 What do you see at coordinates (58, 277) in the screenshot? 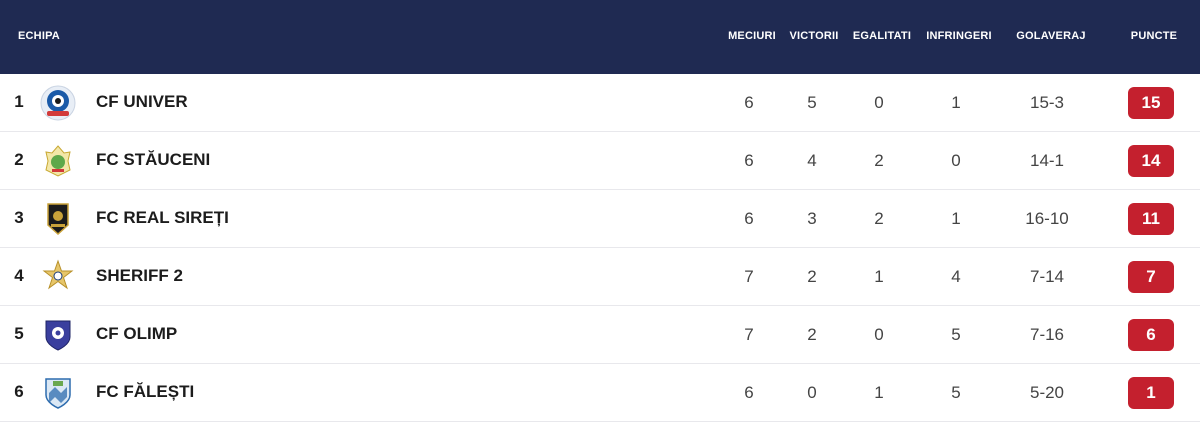
I see `sheriff-logo-icon` at bounding box center [58, 277].